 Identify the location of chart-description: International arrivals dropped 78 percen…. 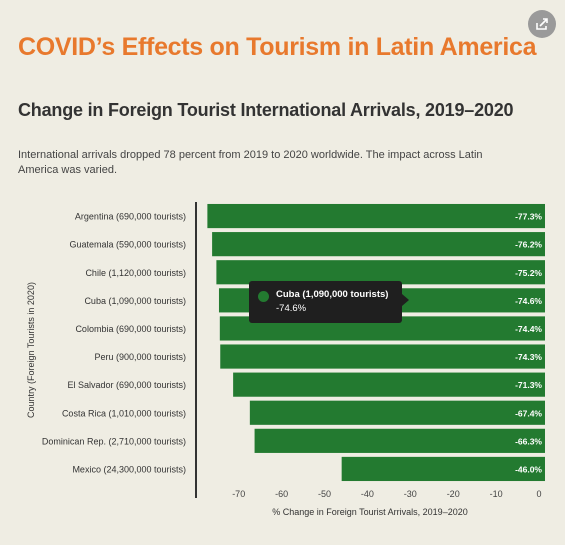
(250, 162).